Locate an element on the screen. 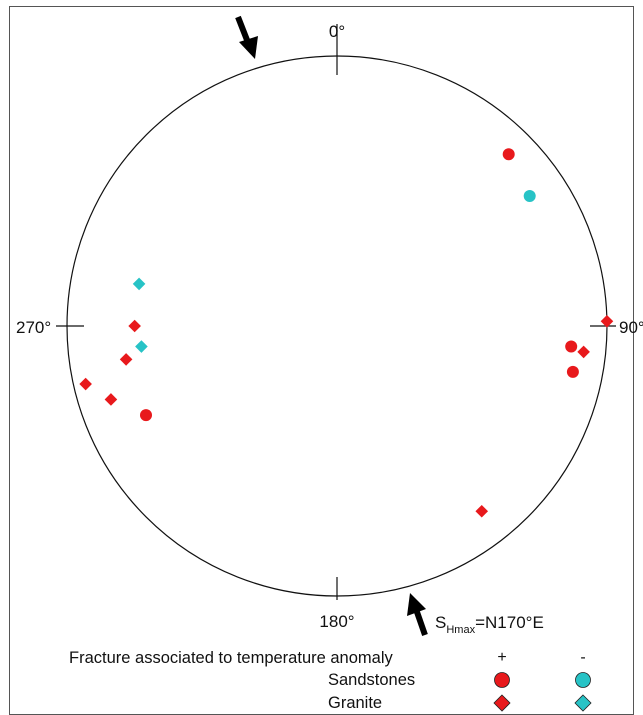 This screenshot has height=715, width=643. legend-granite-positive-symbol is located at coordinates (502, 703).